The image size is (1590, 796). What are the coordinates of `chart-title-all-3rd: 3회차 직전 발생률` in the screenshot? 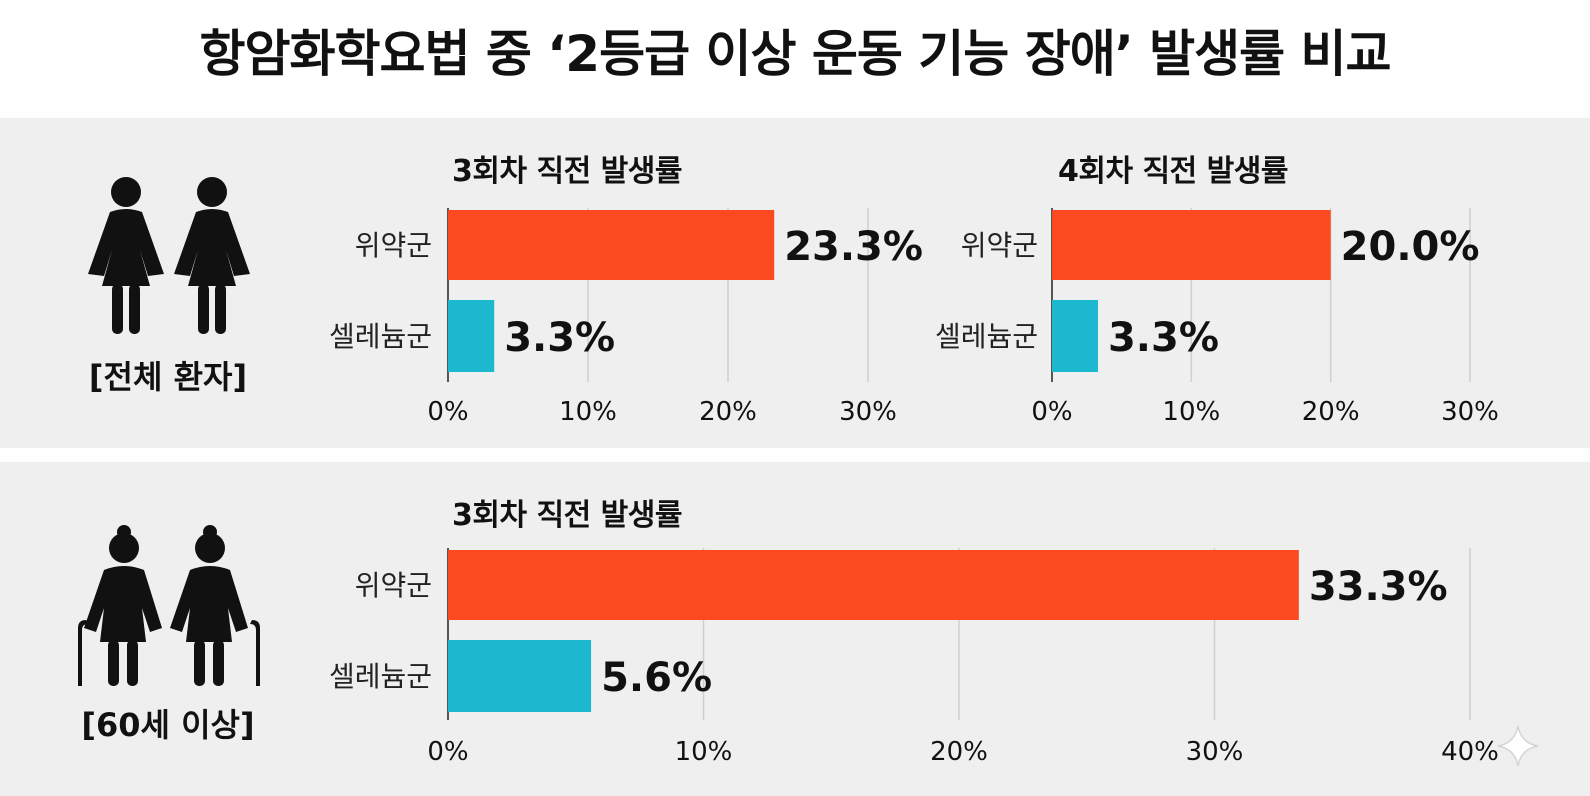 It's located at (567, 171).